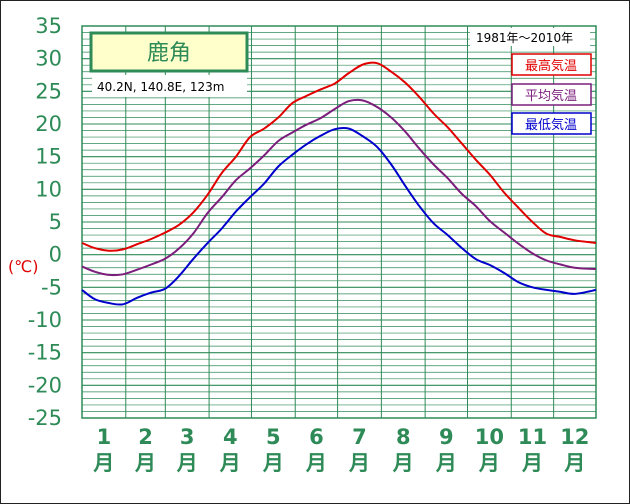 This screenshot has height=504, width=630. I want to click on y-tick-label: -15, so click(45, 353).